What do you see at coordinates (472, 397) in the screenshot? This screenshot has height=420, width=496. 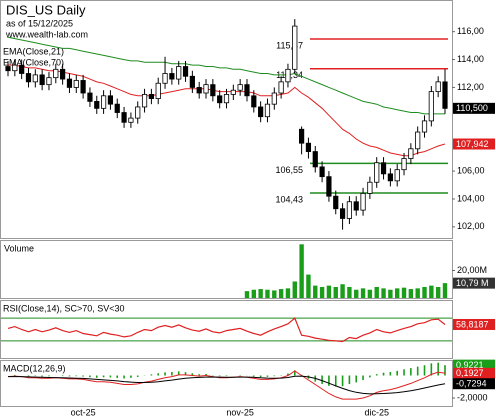 I see `y-tick-label: -2,0000` at bounding box center [472, 397].